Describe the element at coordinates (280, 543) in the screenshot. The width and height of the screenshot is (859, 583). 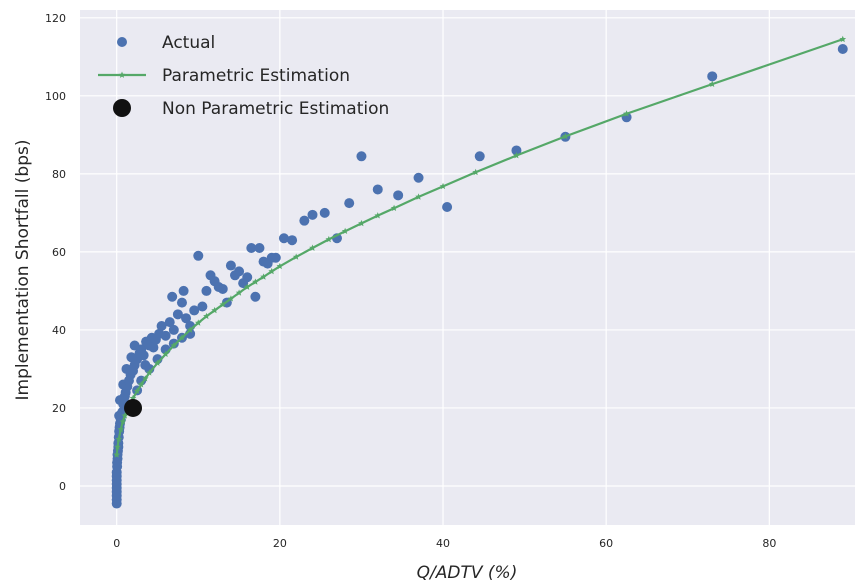
I see `x-tick-label: 20` at that location.